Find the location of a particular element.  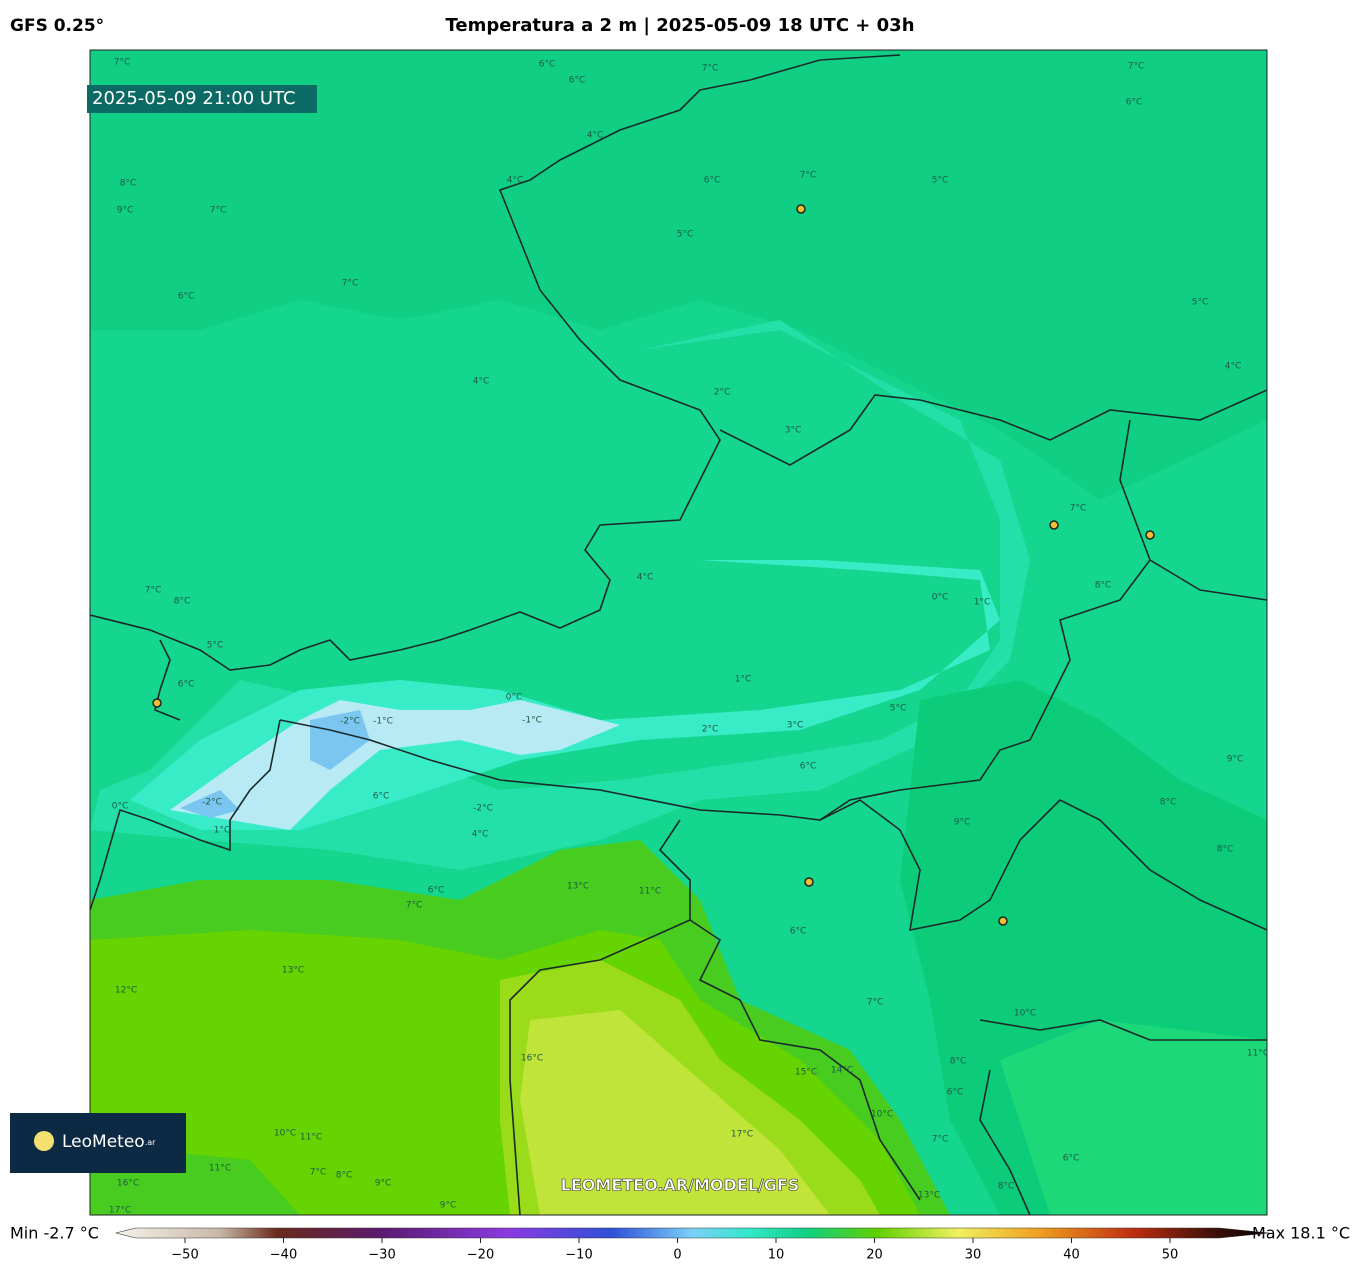

max-label: Max 18.1 °C is located at coordinates (1301, 1233).